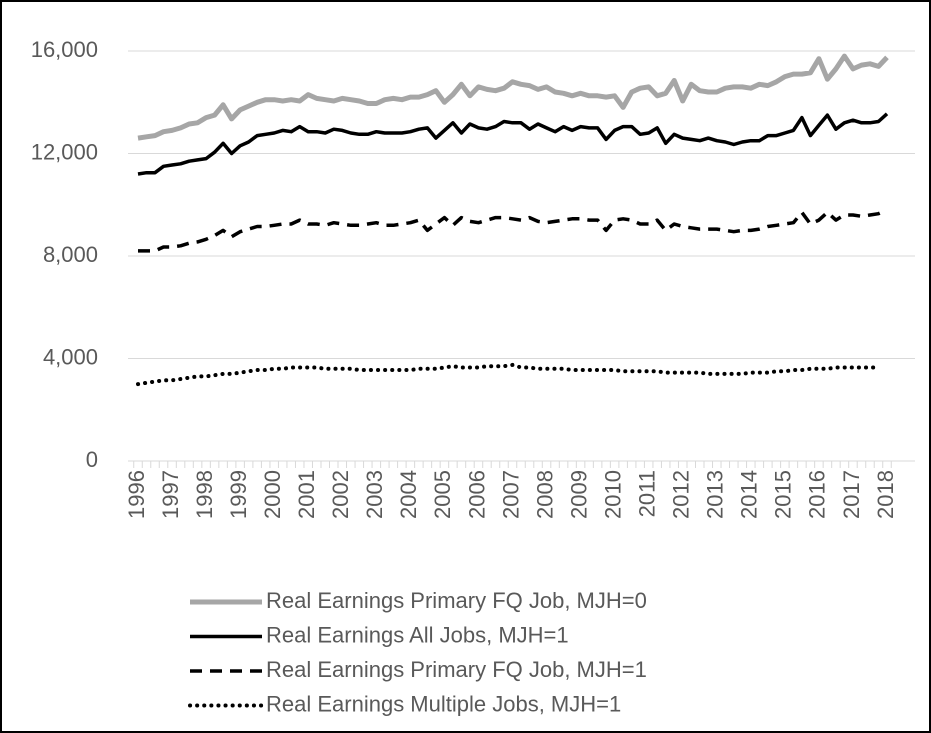 Image resolution: width=931 pixels, height=733 pixels. I want to click on x-tick-label: 2015, so click(783, 494).